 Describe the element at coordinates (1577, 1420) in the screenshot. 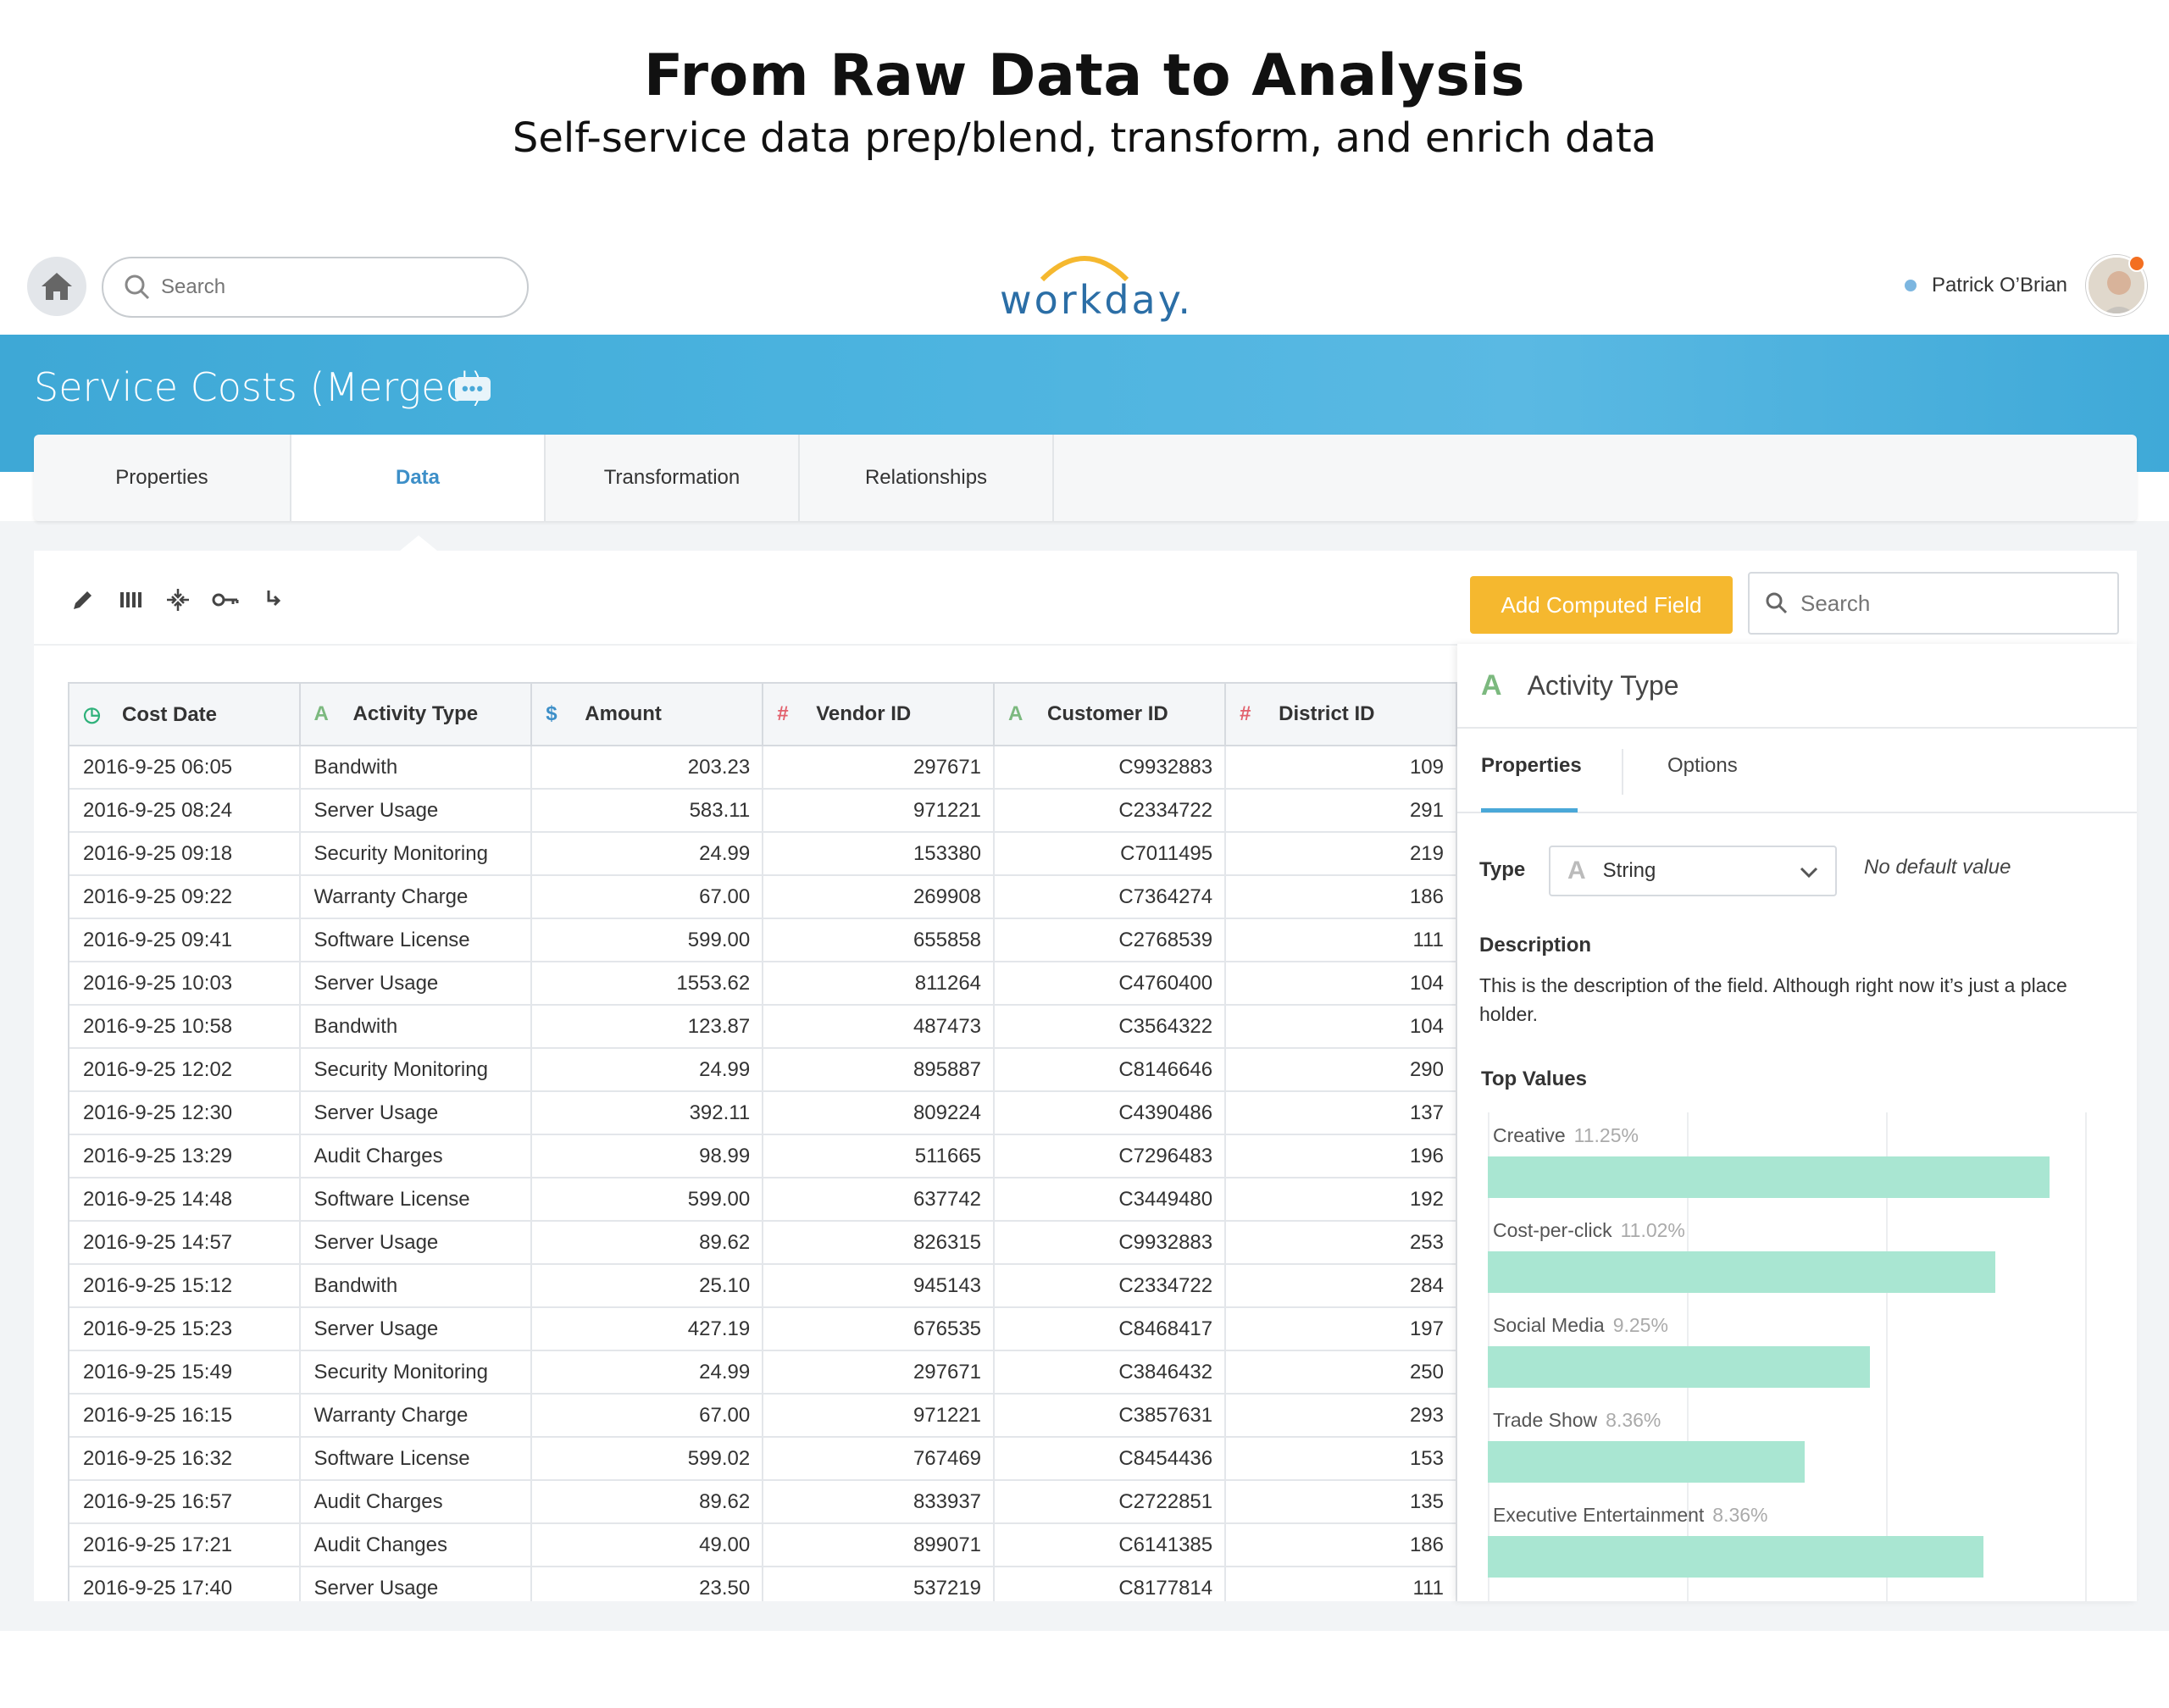

I see `bar-label: Trade Show 8.36%` at that location.